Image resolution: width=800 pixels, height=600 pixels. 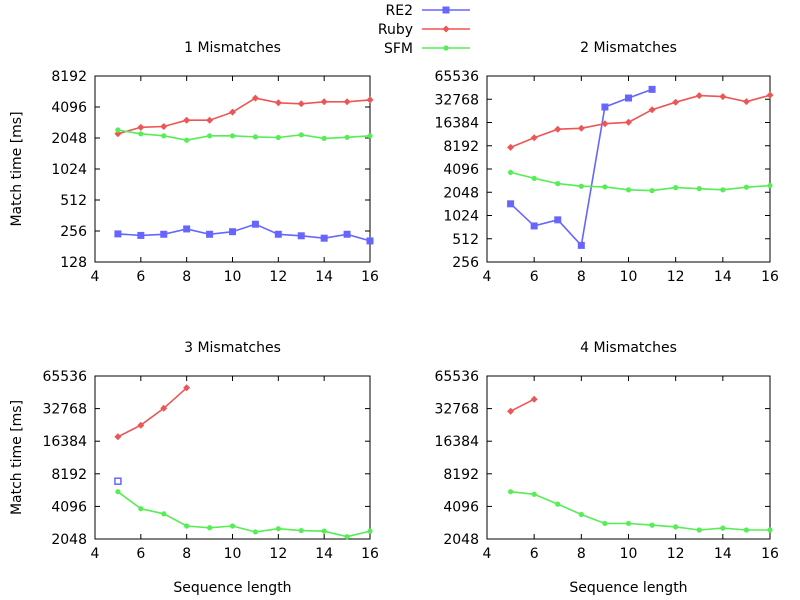 What do you see at coordinates (446, 48) in the screenshot?
I see `legend-marker-sfm` at bounding box center [446, 48].